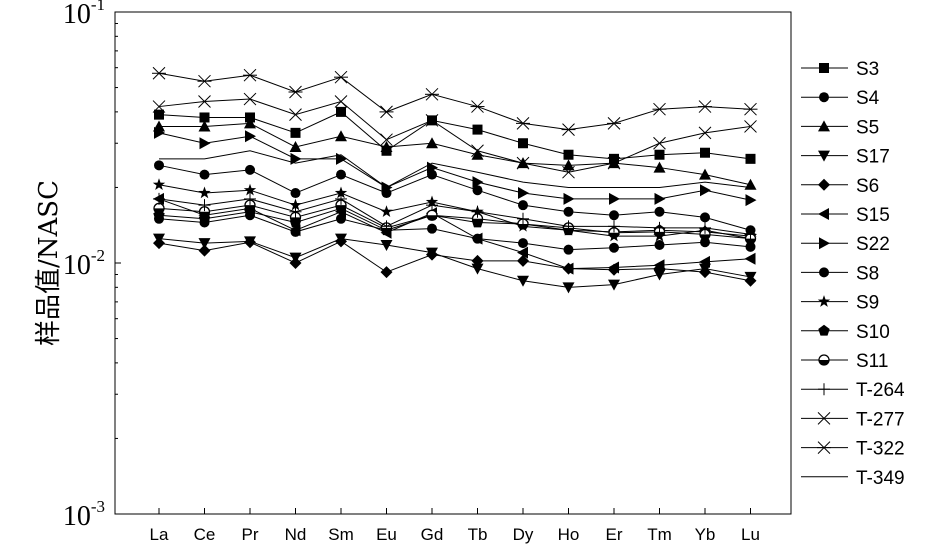  I want to click on legend-label: S6, so click(867, 186).